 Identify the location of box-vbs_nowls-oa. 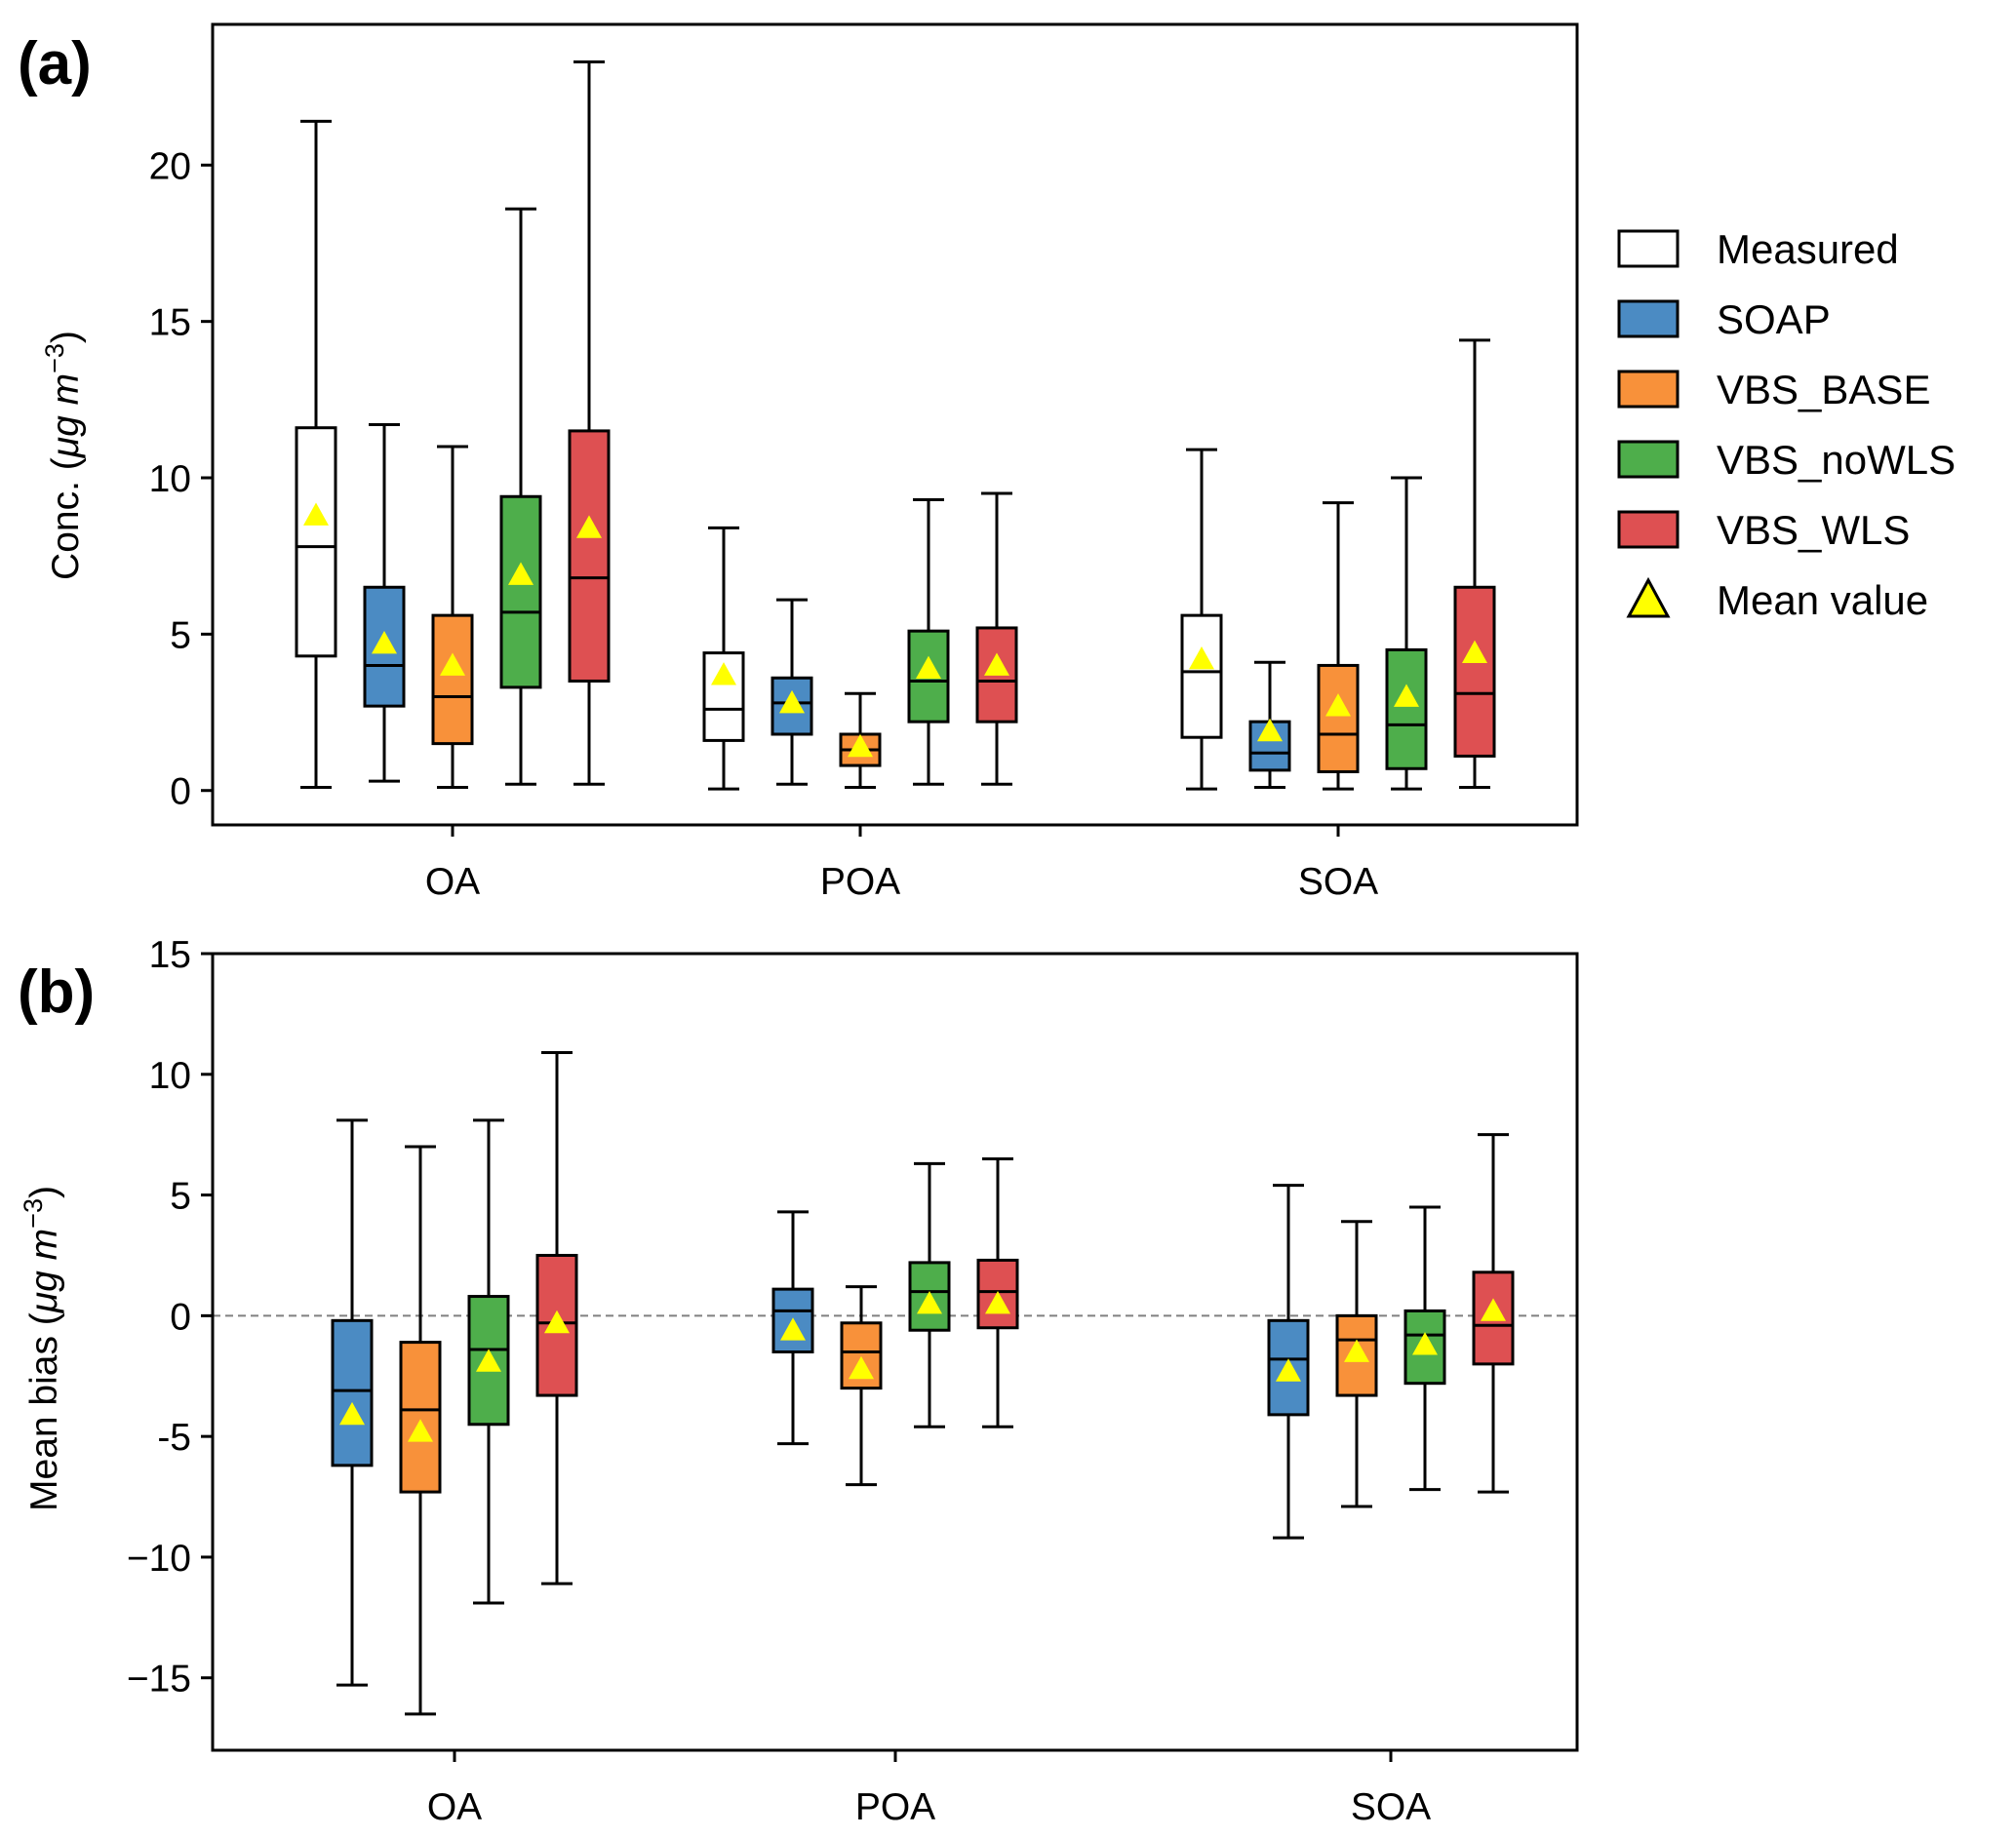
(521, 497).